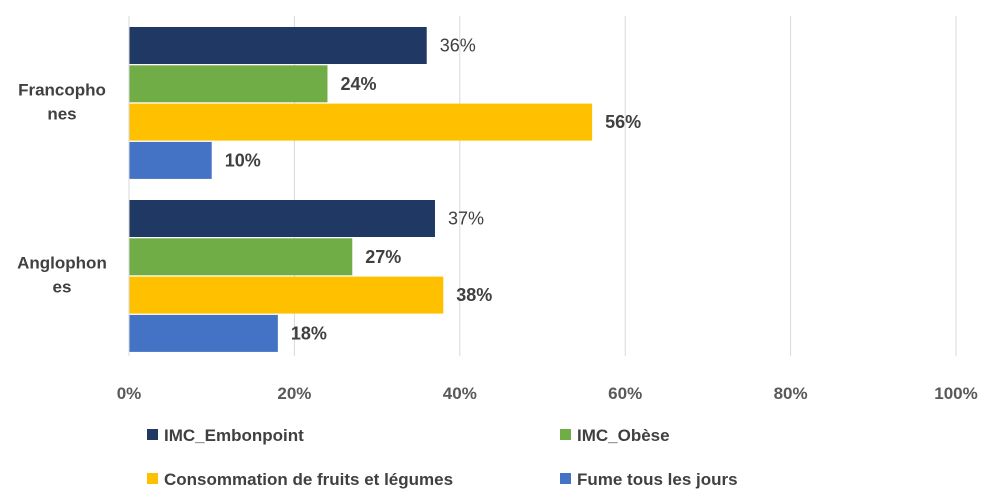  Describe the element at coordinates (623, 435) in the screenshot. I see `legend-label: IMC_Obèse` at that location.